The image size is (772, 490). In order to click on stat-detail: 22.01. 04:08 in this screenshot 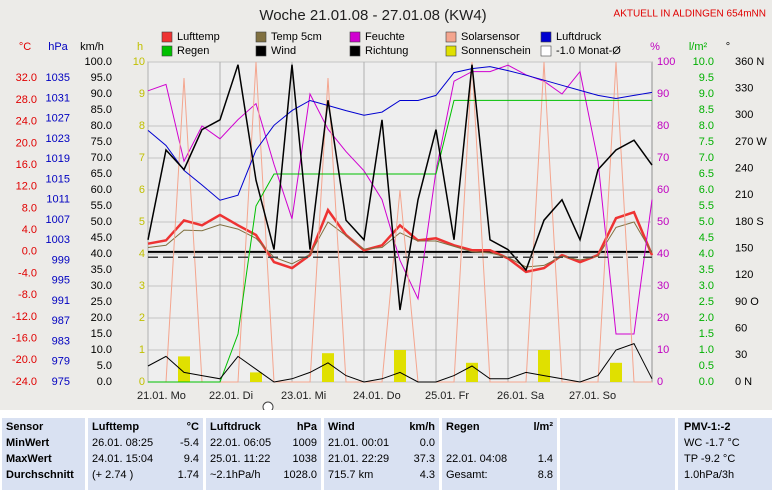, I will do `click(477, 459)`.